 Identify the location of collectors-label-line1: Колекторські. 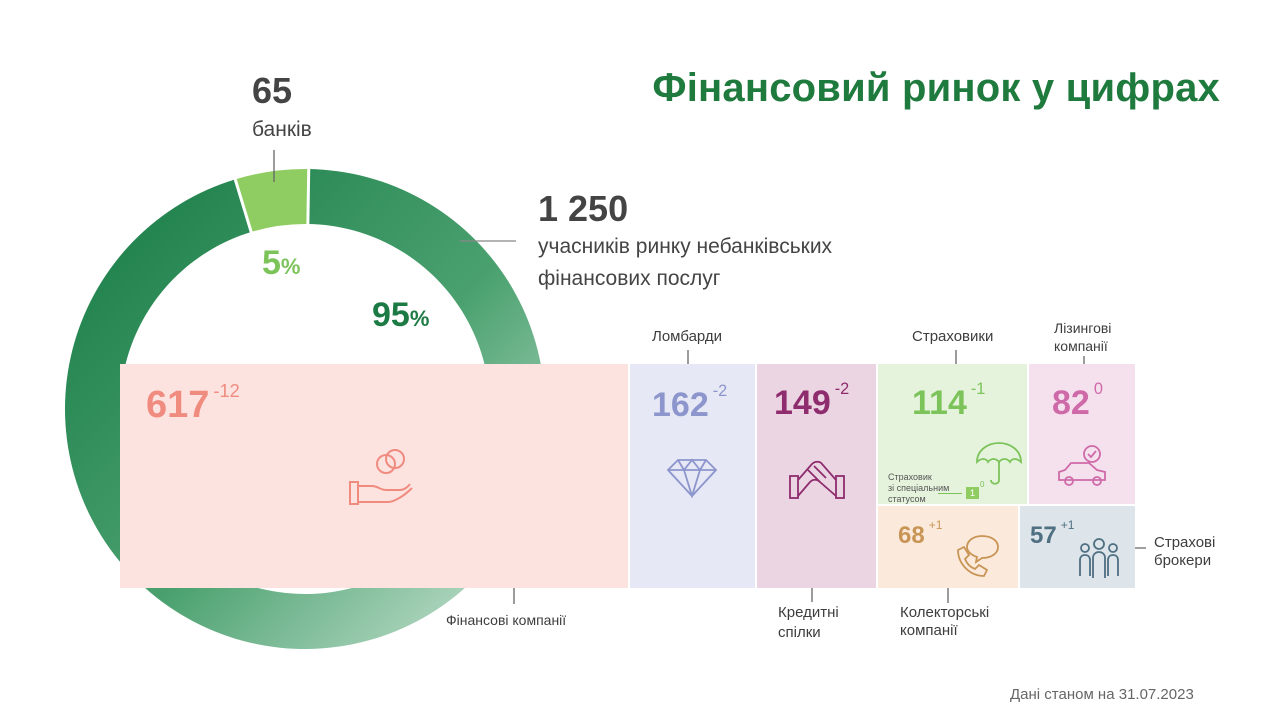
(945, 612).